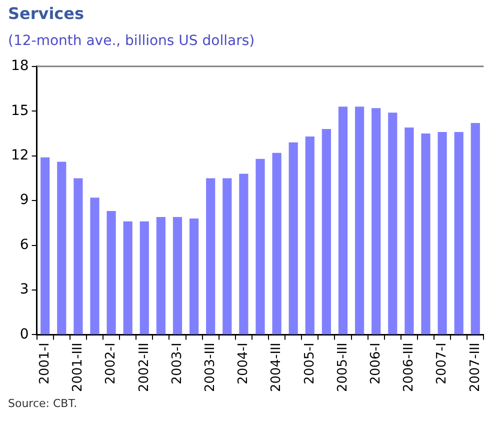  Describe the element at coordinates (244, 363) in the screenshot. I see `x-tick-label: 2004-I` at that location.